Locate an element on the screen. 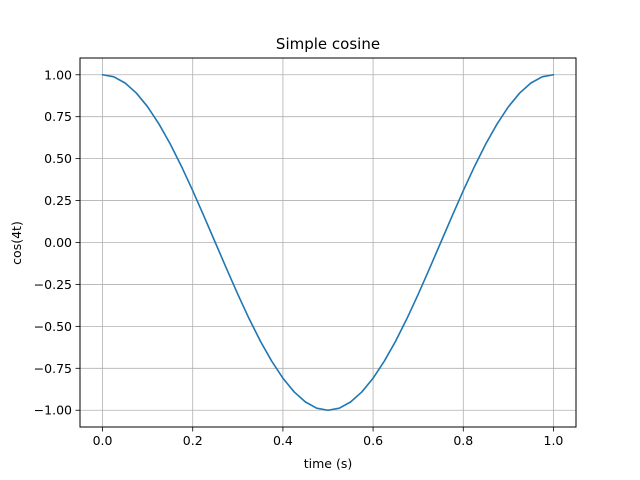 This screenshot has height=480, width=640. y-tick-label: −0.75 is located at coordinates (53, 368).